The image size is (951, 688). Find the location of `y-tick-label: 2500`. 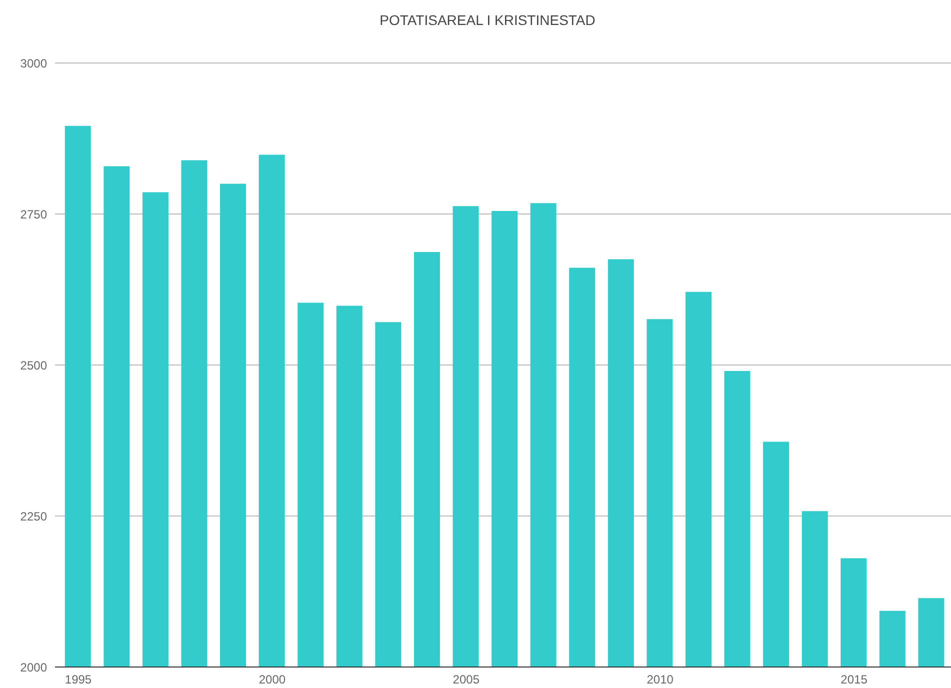

y-tick-label: 2500 is located at coordinates (34, 365).